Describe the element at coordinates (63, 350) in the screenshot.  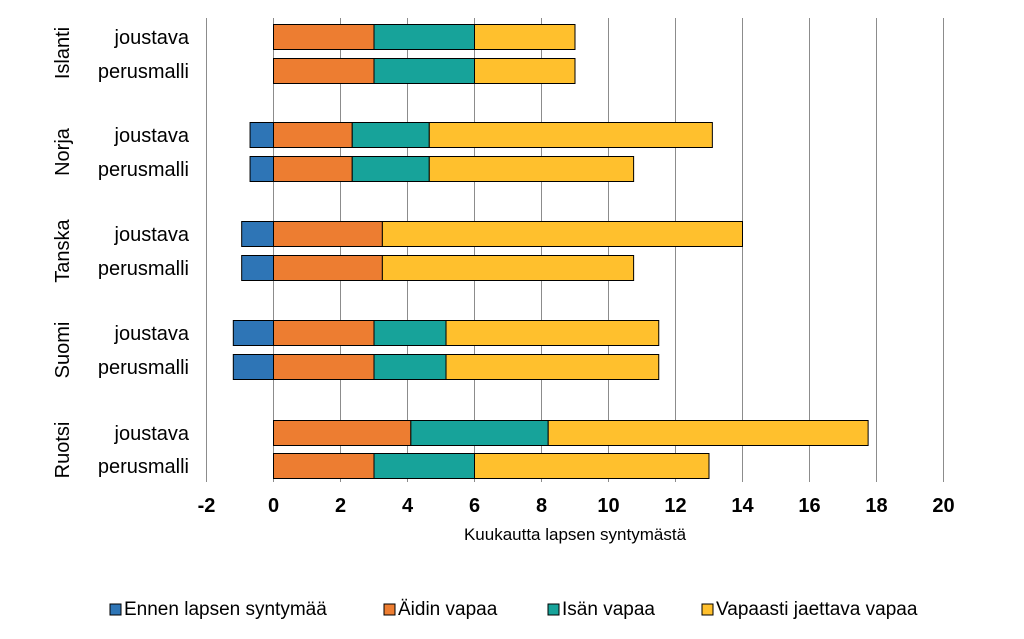
I see `group-label: Suomi` at that location.